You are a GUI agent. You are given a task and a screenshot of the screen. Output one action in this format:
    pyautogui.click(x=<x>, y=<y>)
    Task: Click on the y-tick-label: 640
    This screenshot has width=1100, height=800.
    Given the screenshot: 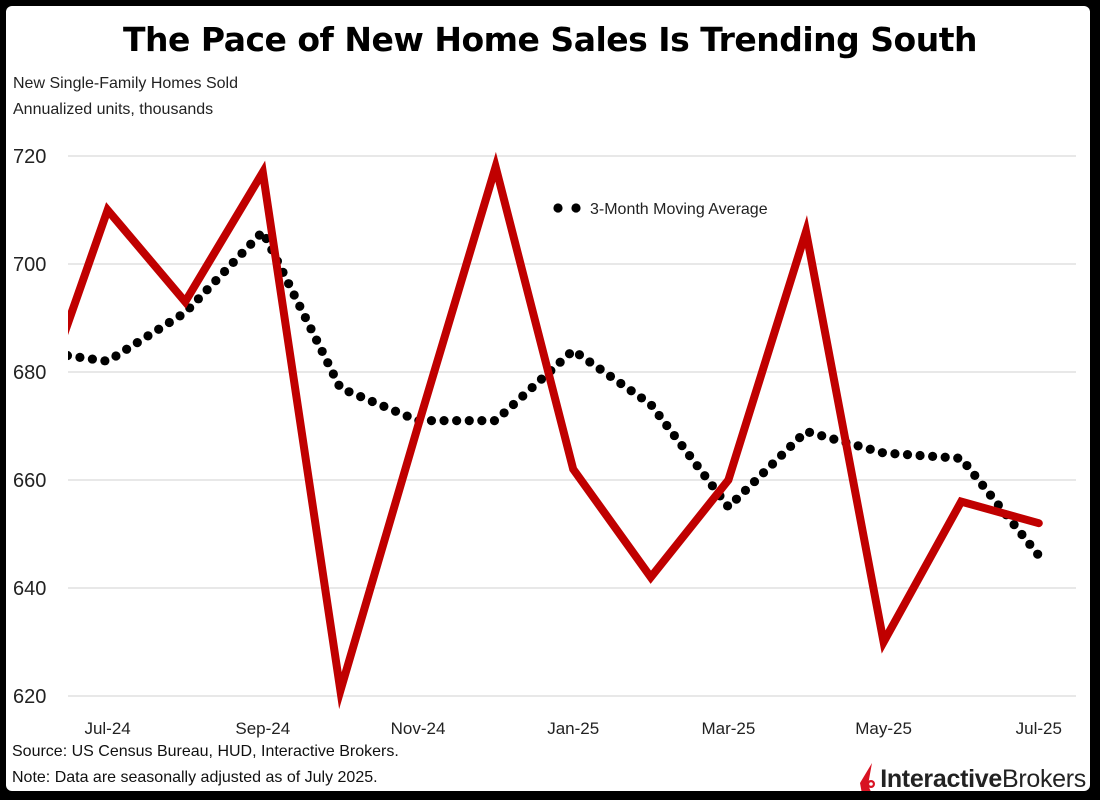 What is the action you would take?
    pyautogui.click(x=29, y=589)
    